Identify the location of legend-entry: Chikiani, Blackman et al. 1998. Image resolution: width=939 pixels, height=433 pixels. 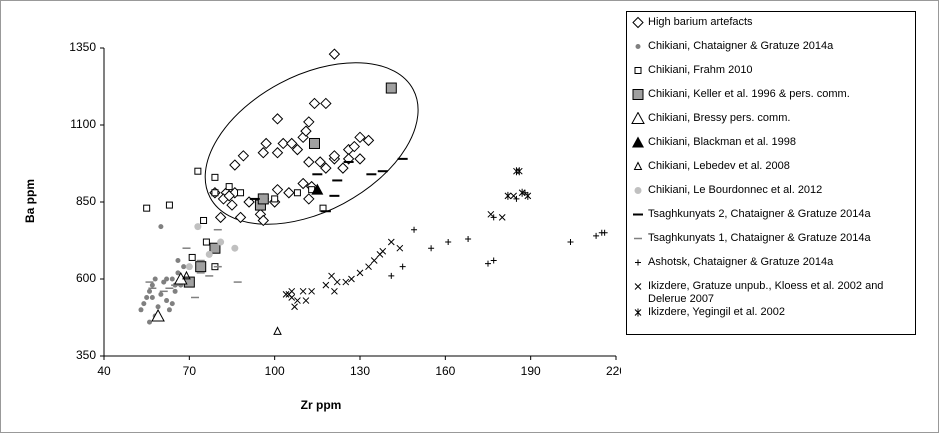
(771, 148).